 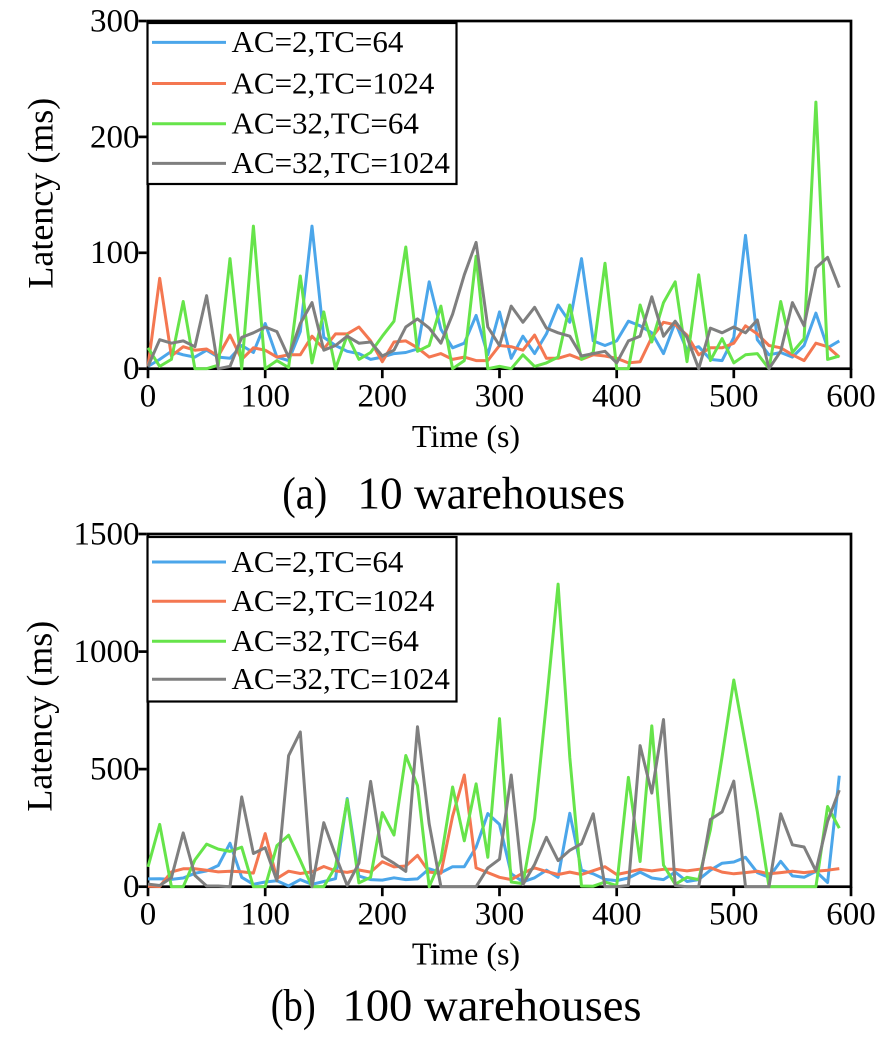 I want to click on svg-text: 1000, so click(x=107, y=652).